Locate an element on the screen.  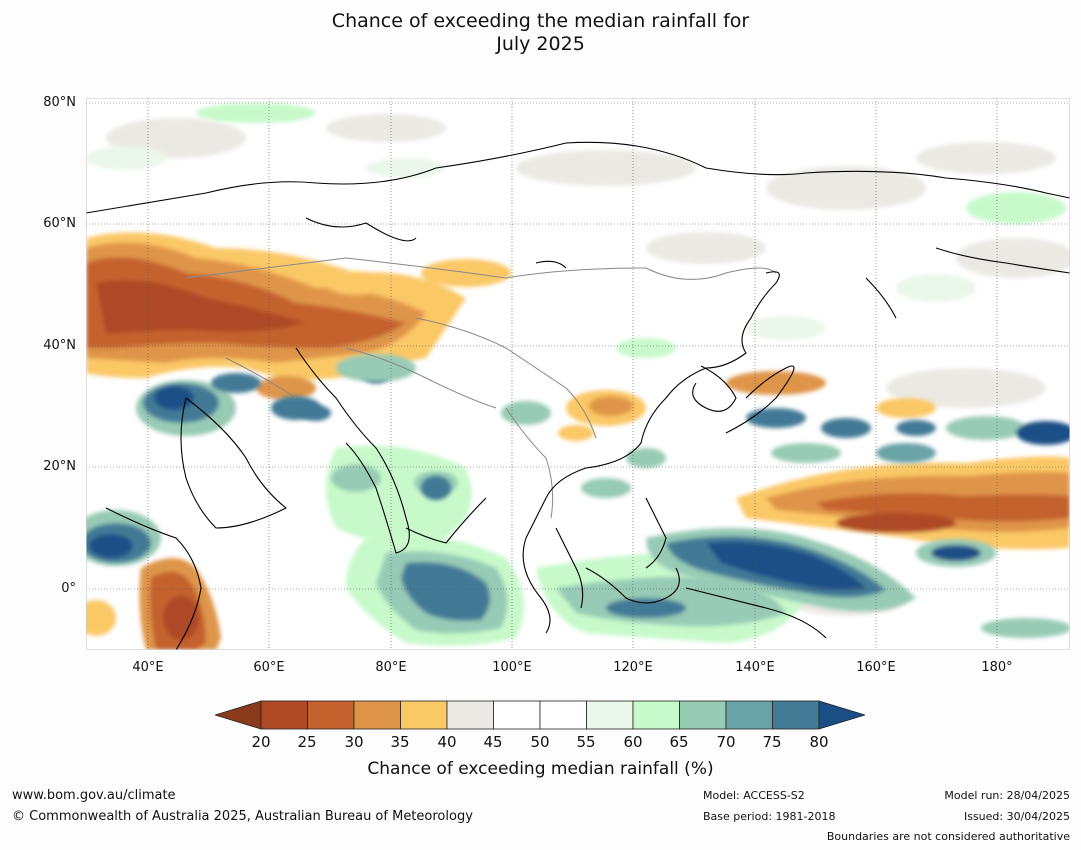
dry-anomaly-central-asia is located at coordinates (298, 316).